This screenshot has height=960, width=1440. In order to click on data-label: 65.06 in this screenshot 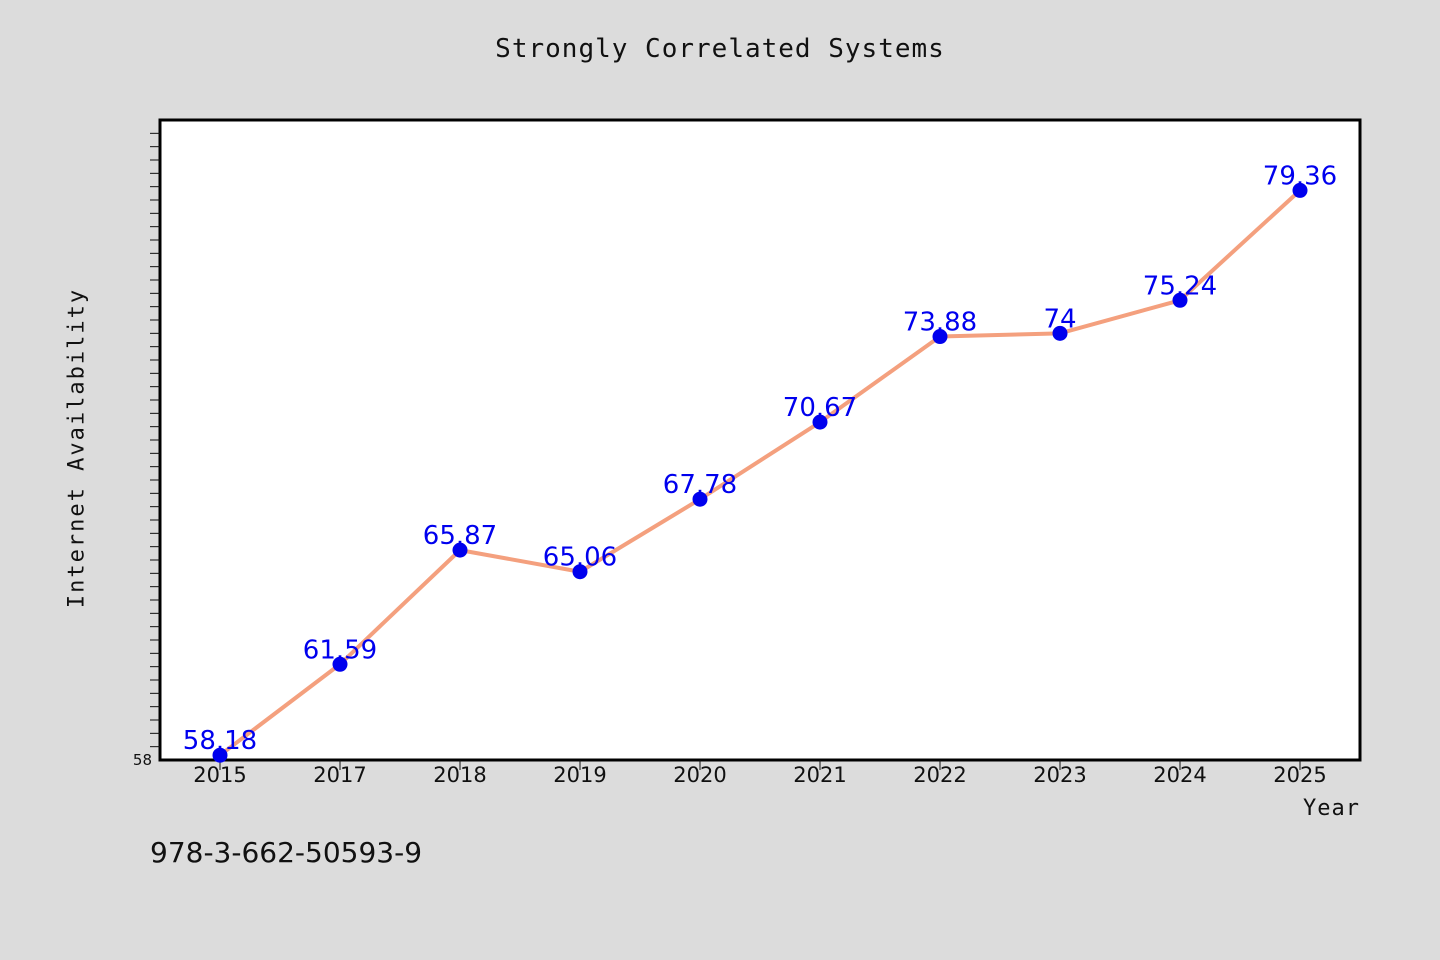, I will do `click(580, 558)`.